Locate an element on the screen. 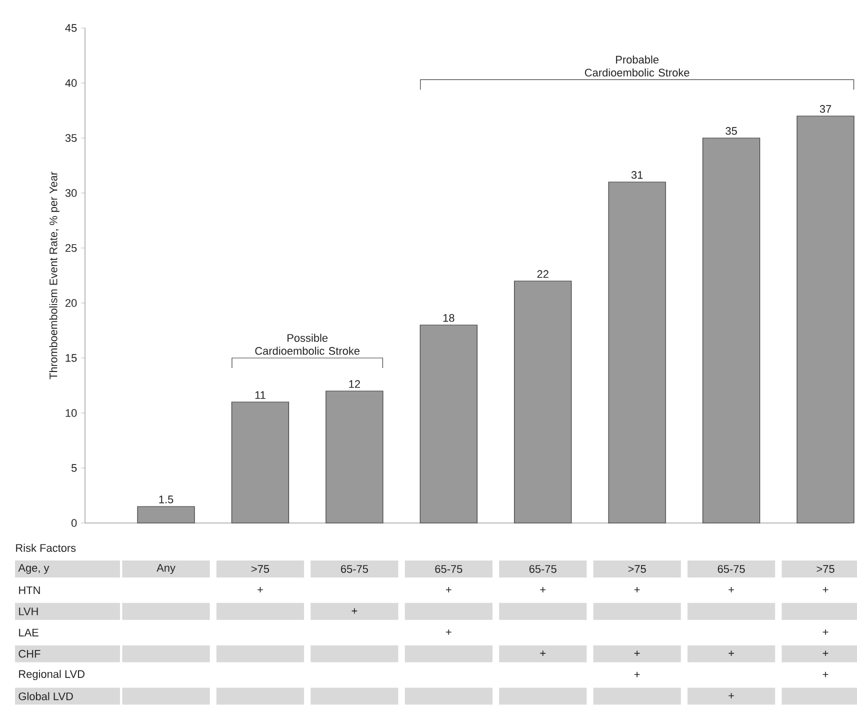 Image resolution: width=857 pixels, height=708 pixels. y-tick-label: HTN is located at coordinates (29, 590).